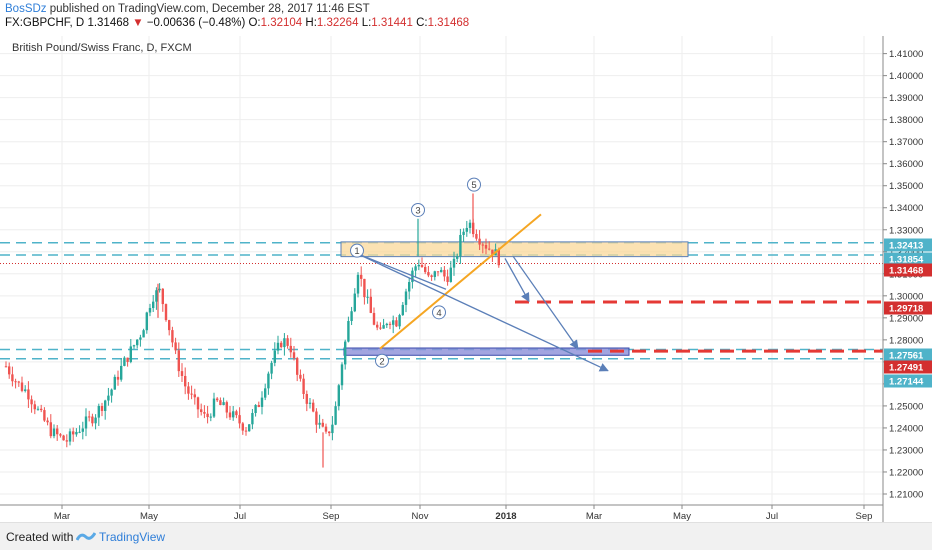  I want to click on price-badge-label: 1.31854, so click(906, 260).